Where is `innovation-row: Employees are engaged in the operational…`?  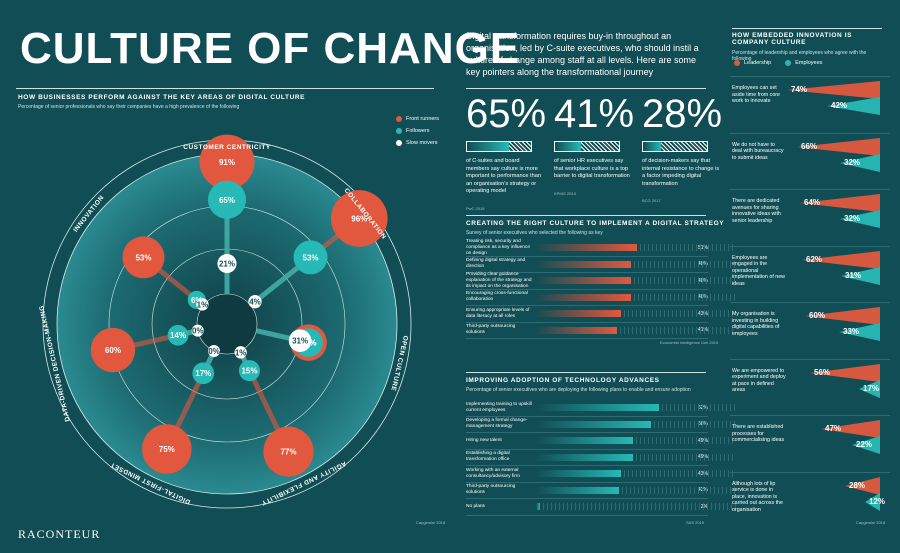
innovation-row: Employees are engaged in the operational… is located at coordinates (810, 274).